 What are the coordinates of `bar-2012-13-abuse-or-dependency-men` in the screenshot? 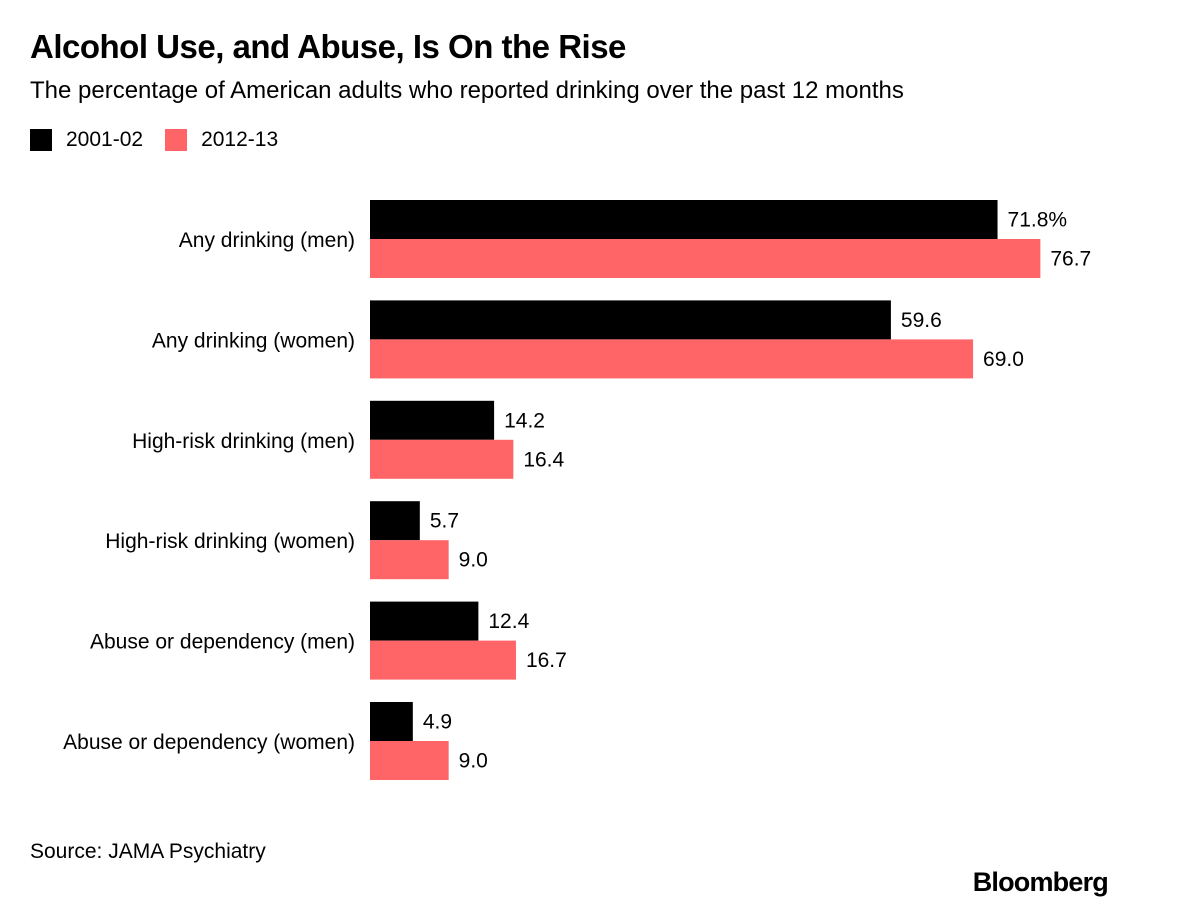 It's located at (443, 660).